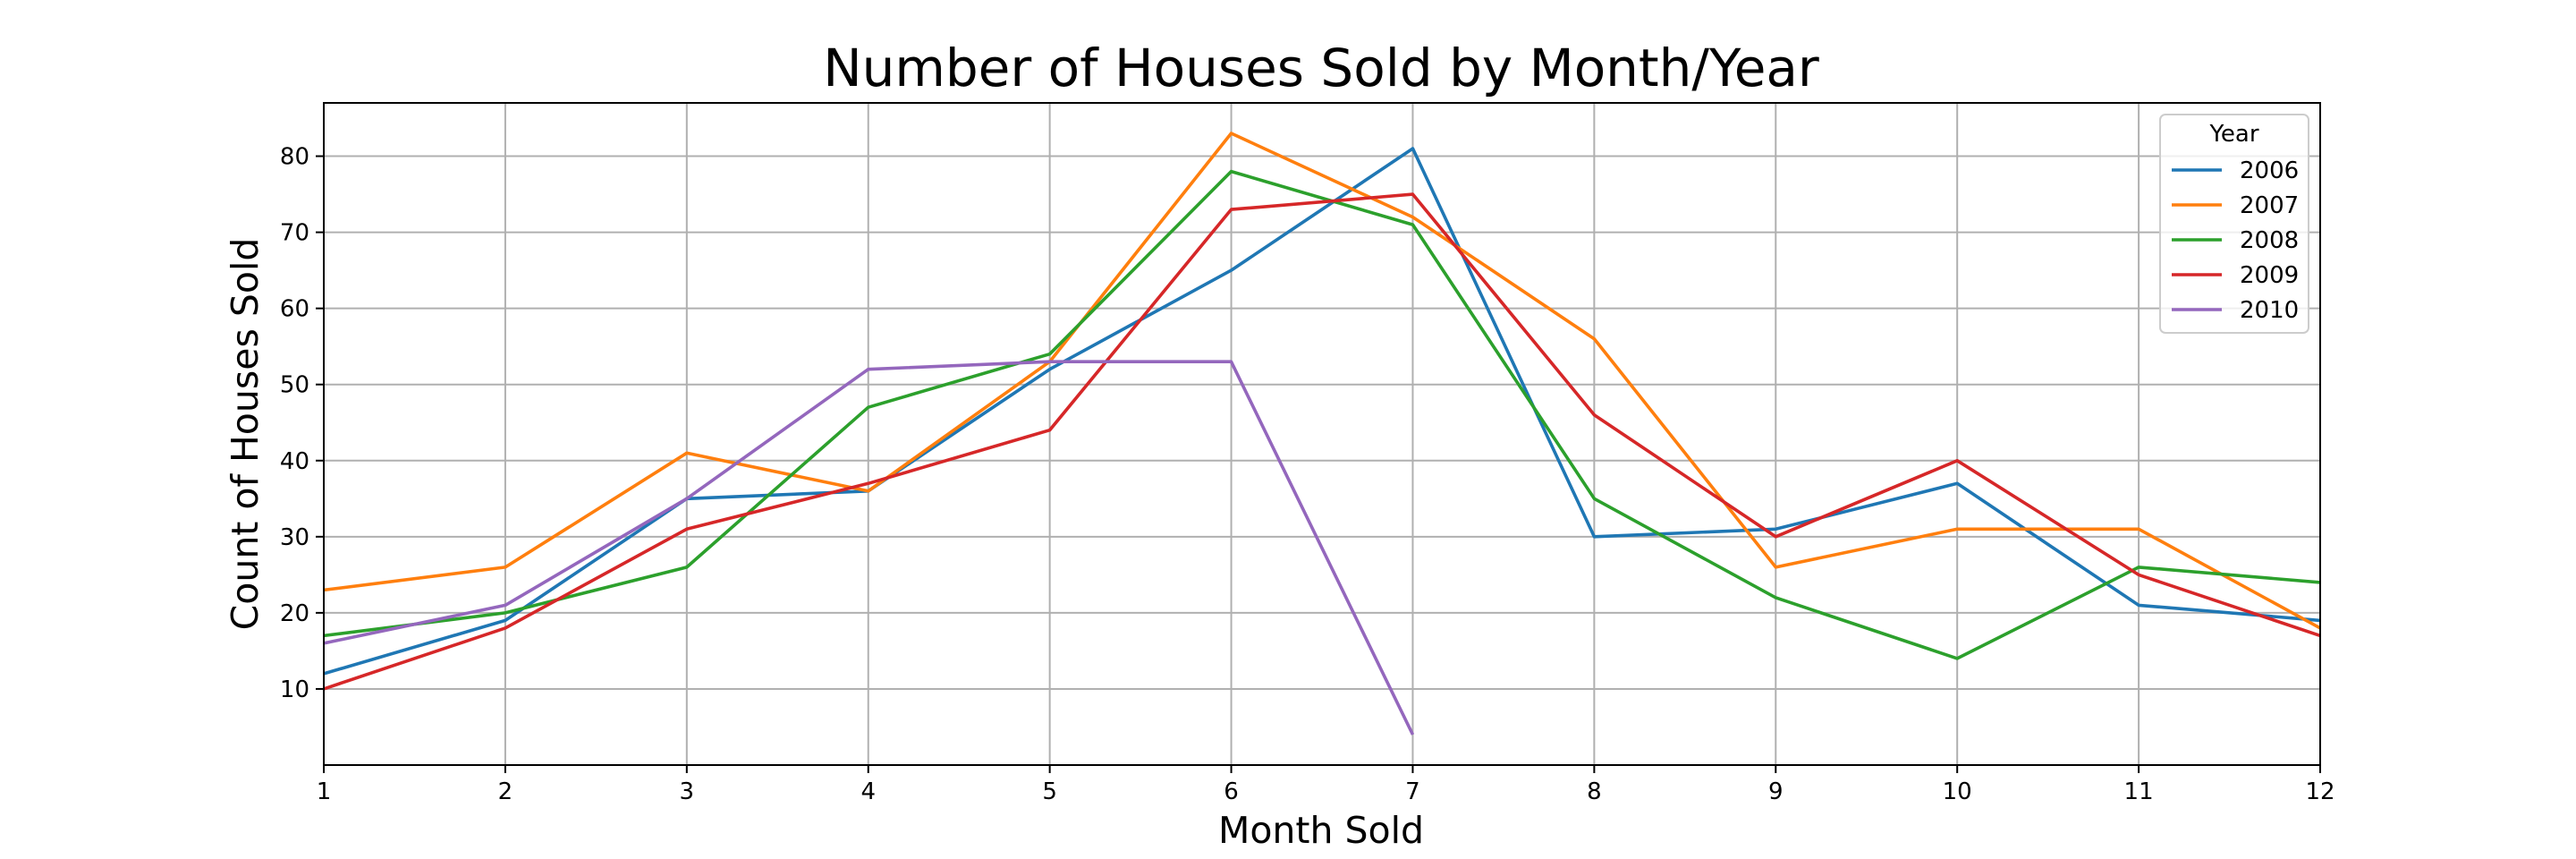 The width and height of the screenshot is (2576, 859). What do you see at coordinates (294, 537) in the screenshot?
I see `y-tick-label: 30` at bounding box center [294, 537].